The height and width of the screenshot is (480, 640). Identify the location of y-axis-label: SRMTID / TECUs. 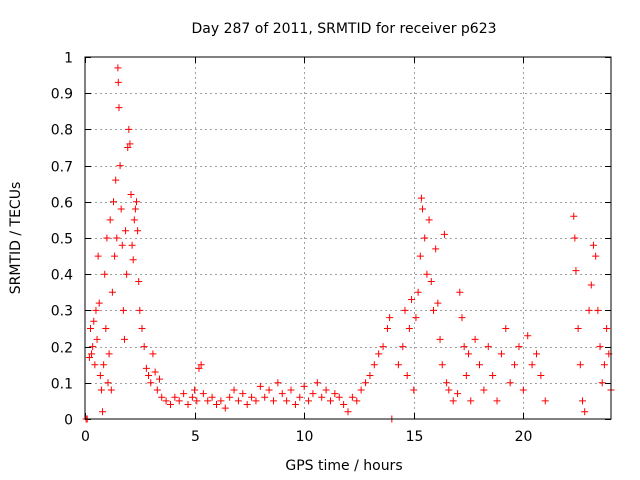
(16, 238).